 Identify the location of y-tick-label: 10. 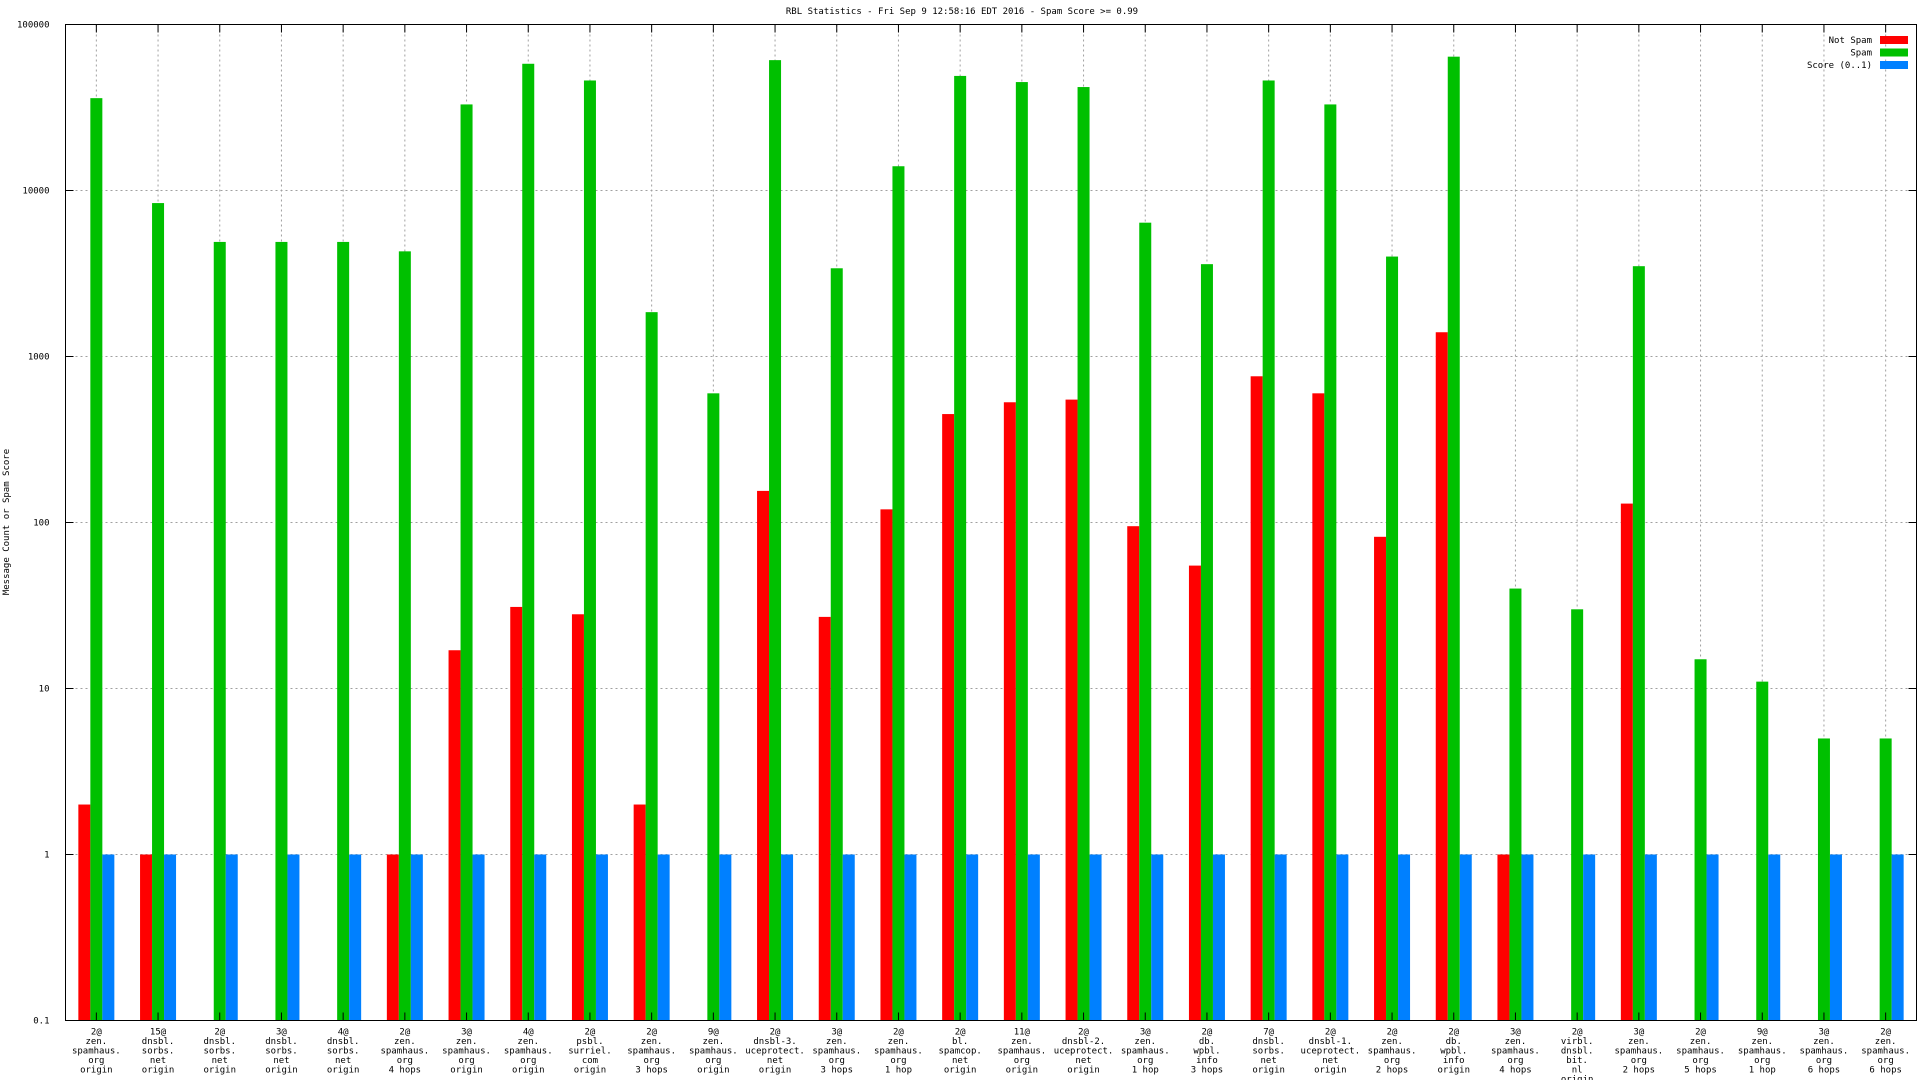
(44, 690).